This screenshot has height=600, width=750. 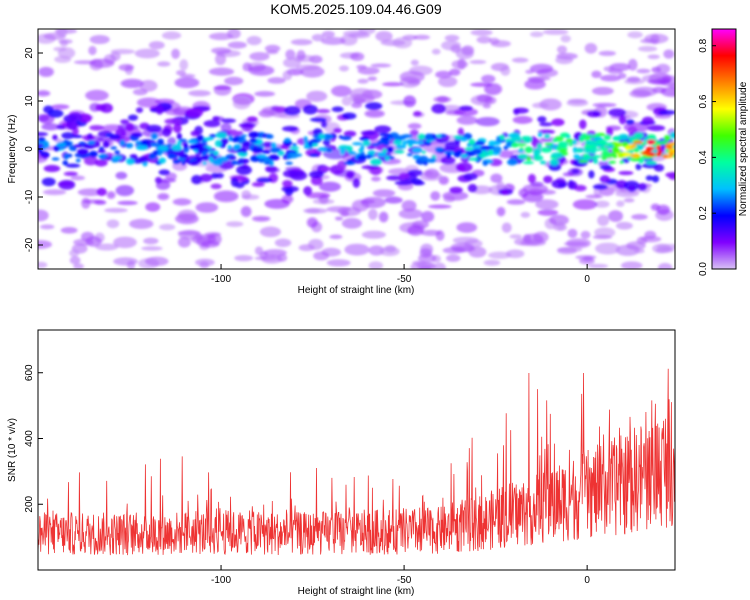 I want to click on x-tick-label: -50, so click(x=404, y=580).